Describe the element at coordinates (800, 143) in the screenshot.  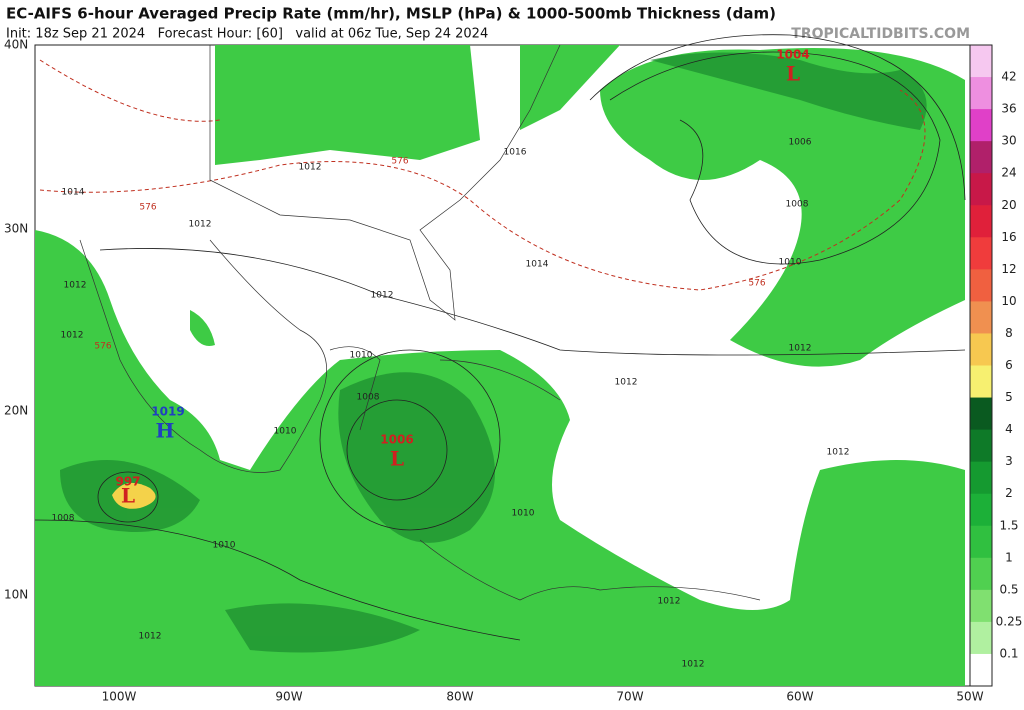
I see `isobar-label: 1006` at that location.